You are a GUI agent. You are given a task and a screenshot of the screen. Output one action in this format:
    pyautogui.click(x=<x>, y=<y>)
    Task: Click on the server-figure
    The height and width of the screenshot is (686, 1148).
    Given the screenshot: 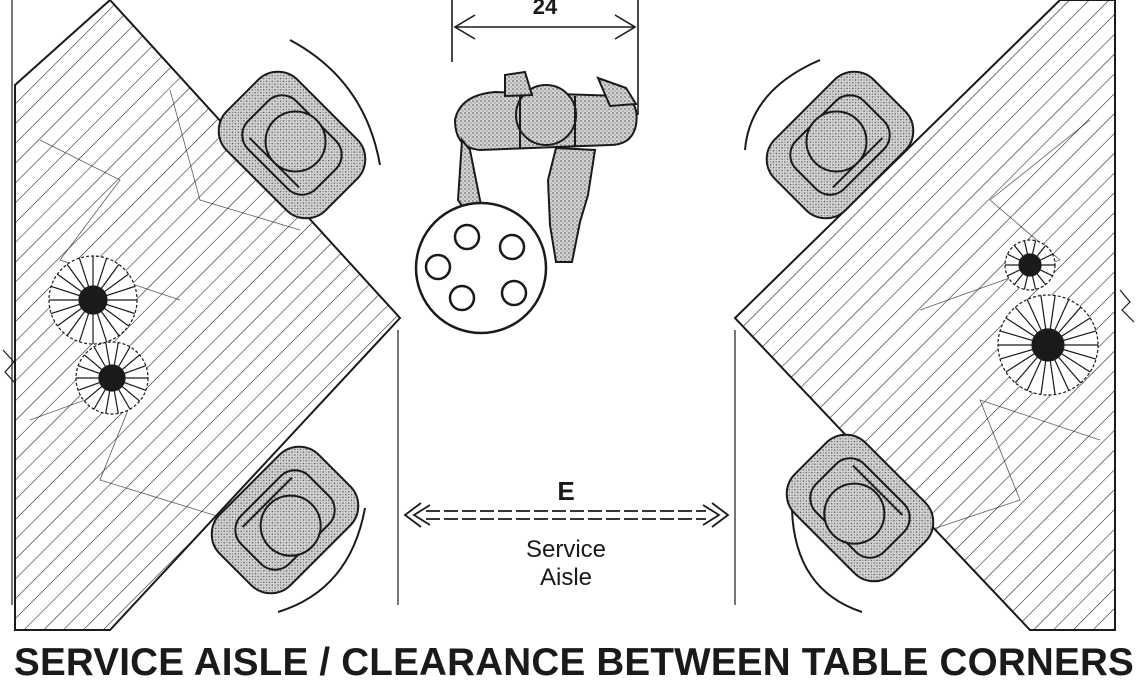 What is the action you would take?
    pyautogui.click(x=545, y=166)
    